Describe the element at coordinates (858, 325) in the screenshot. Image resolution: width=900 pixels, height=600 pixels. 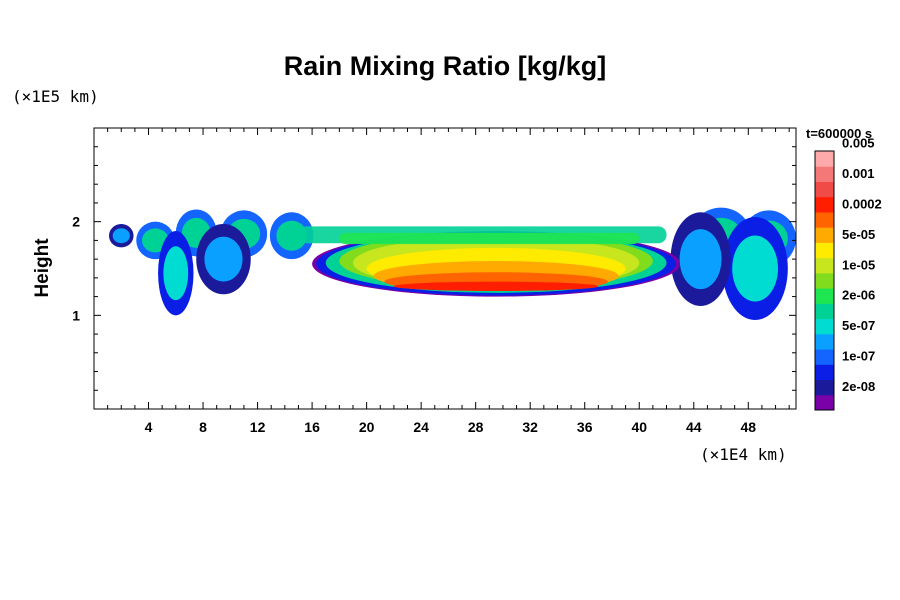
I see `colorbar-label: 5e-07` at that location.